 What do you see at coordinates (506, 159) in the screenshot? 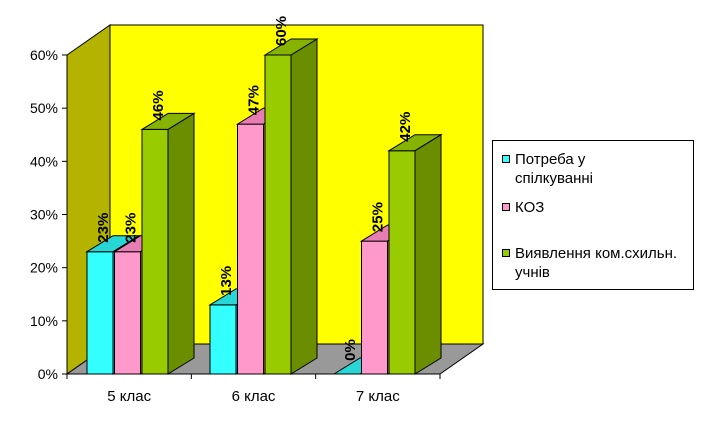
I see `legend-swatch-potreba` at bounding box center [506, 159].